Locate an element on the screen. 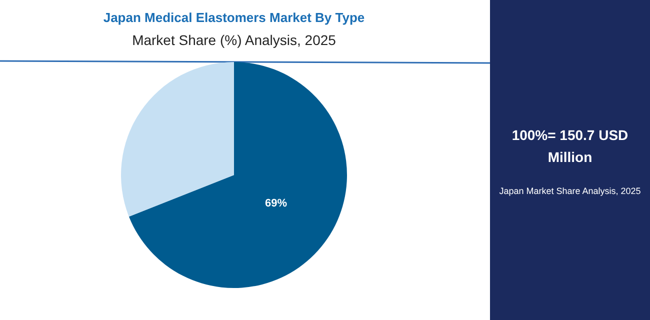  text: 100%= 150.7 USD Million is located at coordinates (570, 146).